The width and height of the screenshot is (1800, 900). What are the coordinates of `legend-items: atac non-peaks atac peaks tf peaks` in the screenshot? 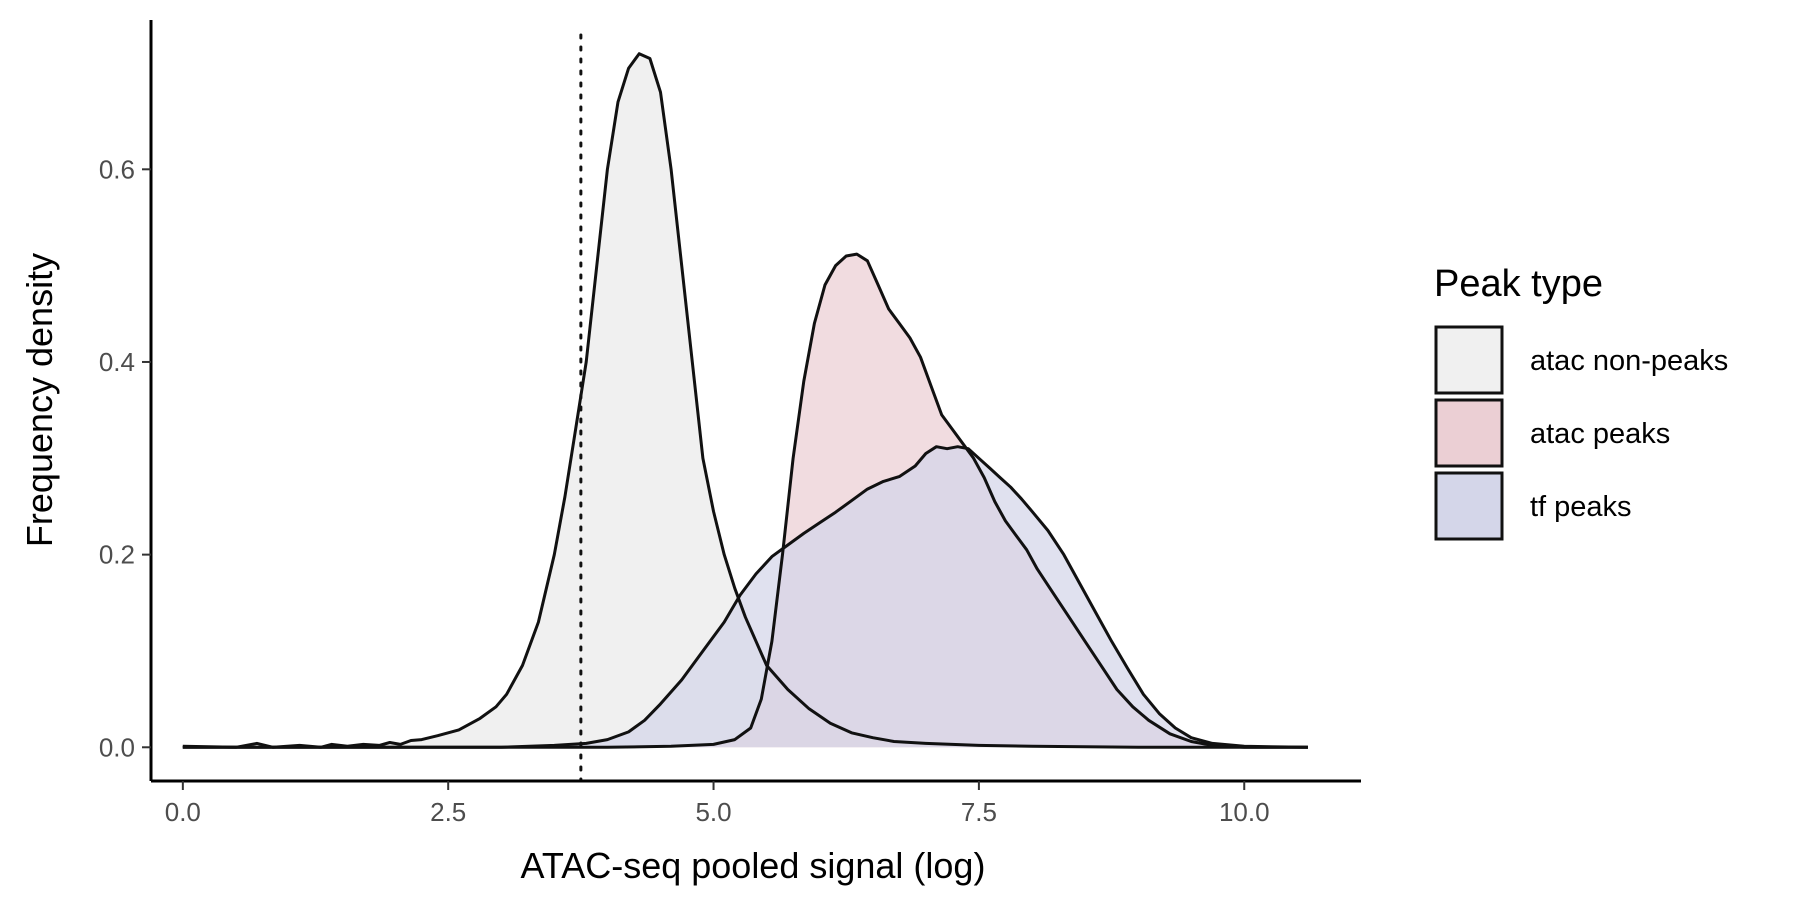 It's located at (1581, 433).